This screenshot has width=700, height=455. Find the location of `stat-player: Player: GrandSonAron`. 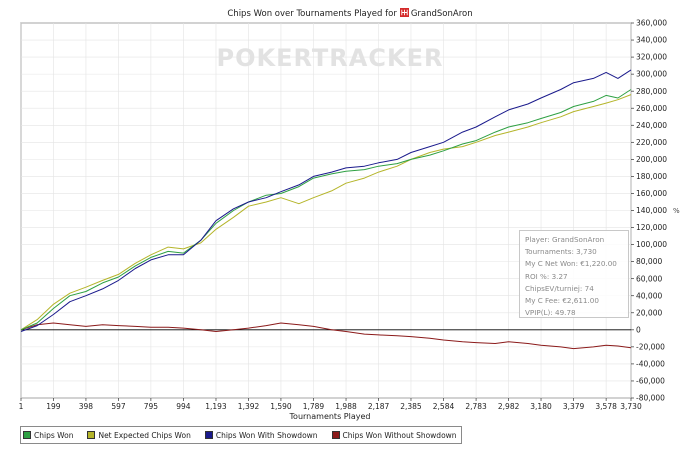

stat-player: Player: GrandSonAron is located at coordinates (565, 239).